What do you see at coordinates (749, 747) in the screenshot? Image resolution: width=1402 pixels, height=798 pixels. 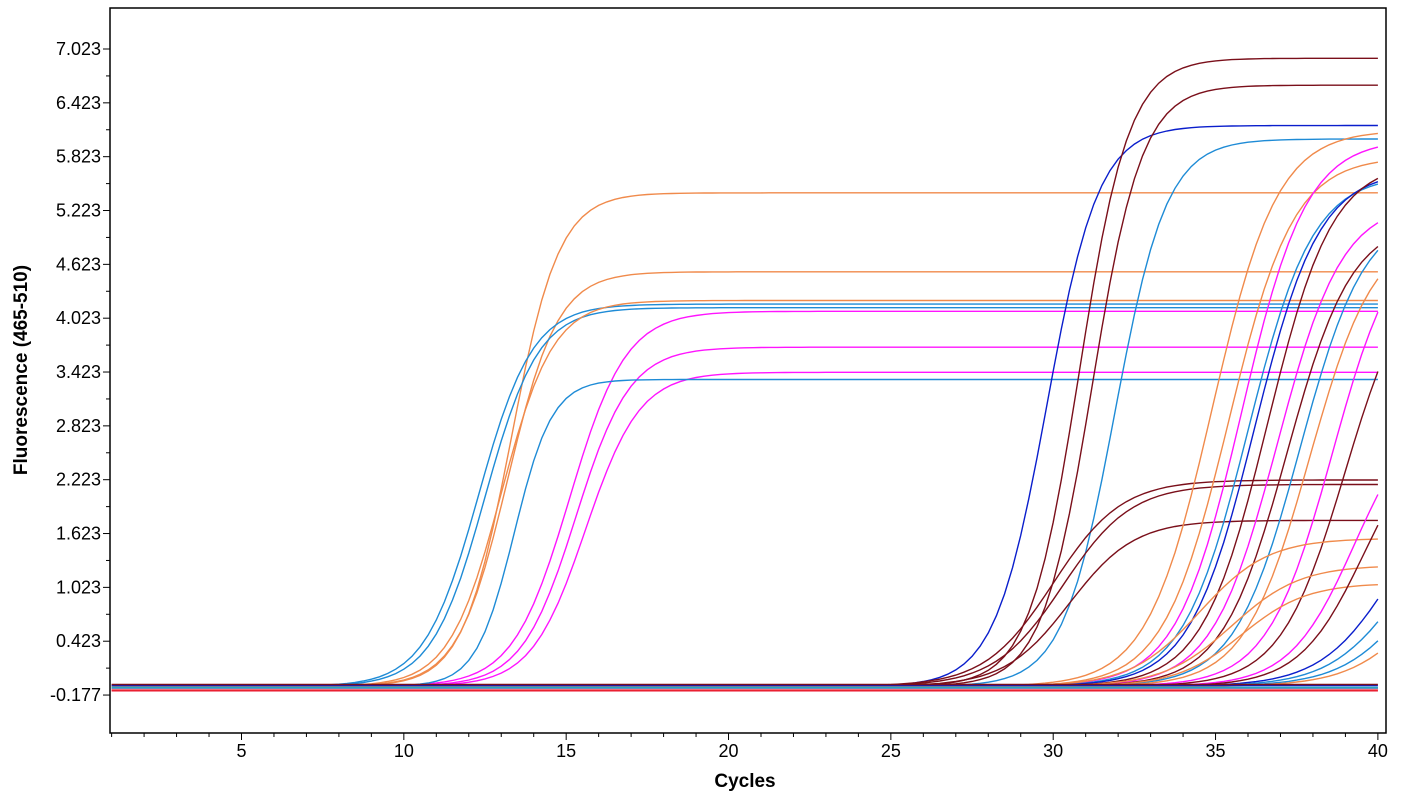 I see `x-axis: 5 10 15 20 25 30 35 40` at bounding box center [749, 747].